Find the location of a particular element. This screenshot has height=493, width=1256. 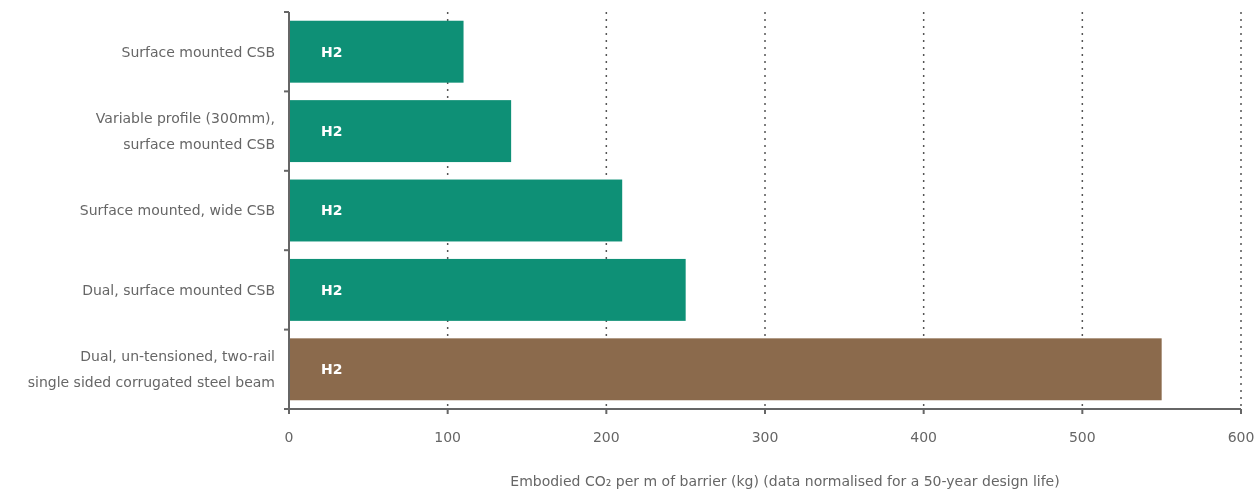

x-tick-label: 400 is located at coordinates (924, 437).